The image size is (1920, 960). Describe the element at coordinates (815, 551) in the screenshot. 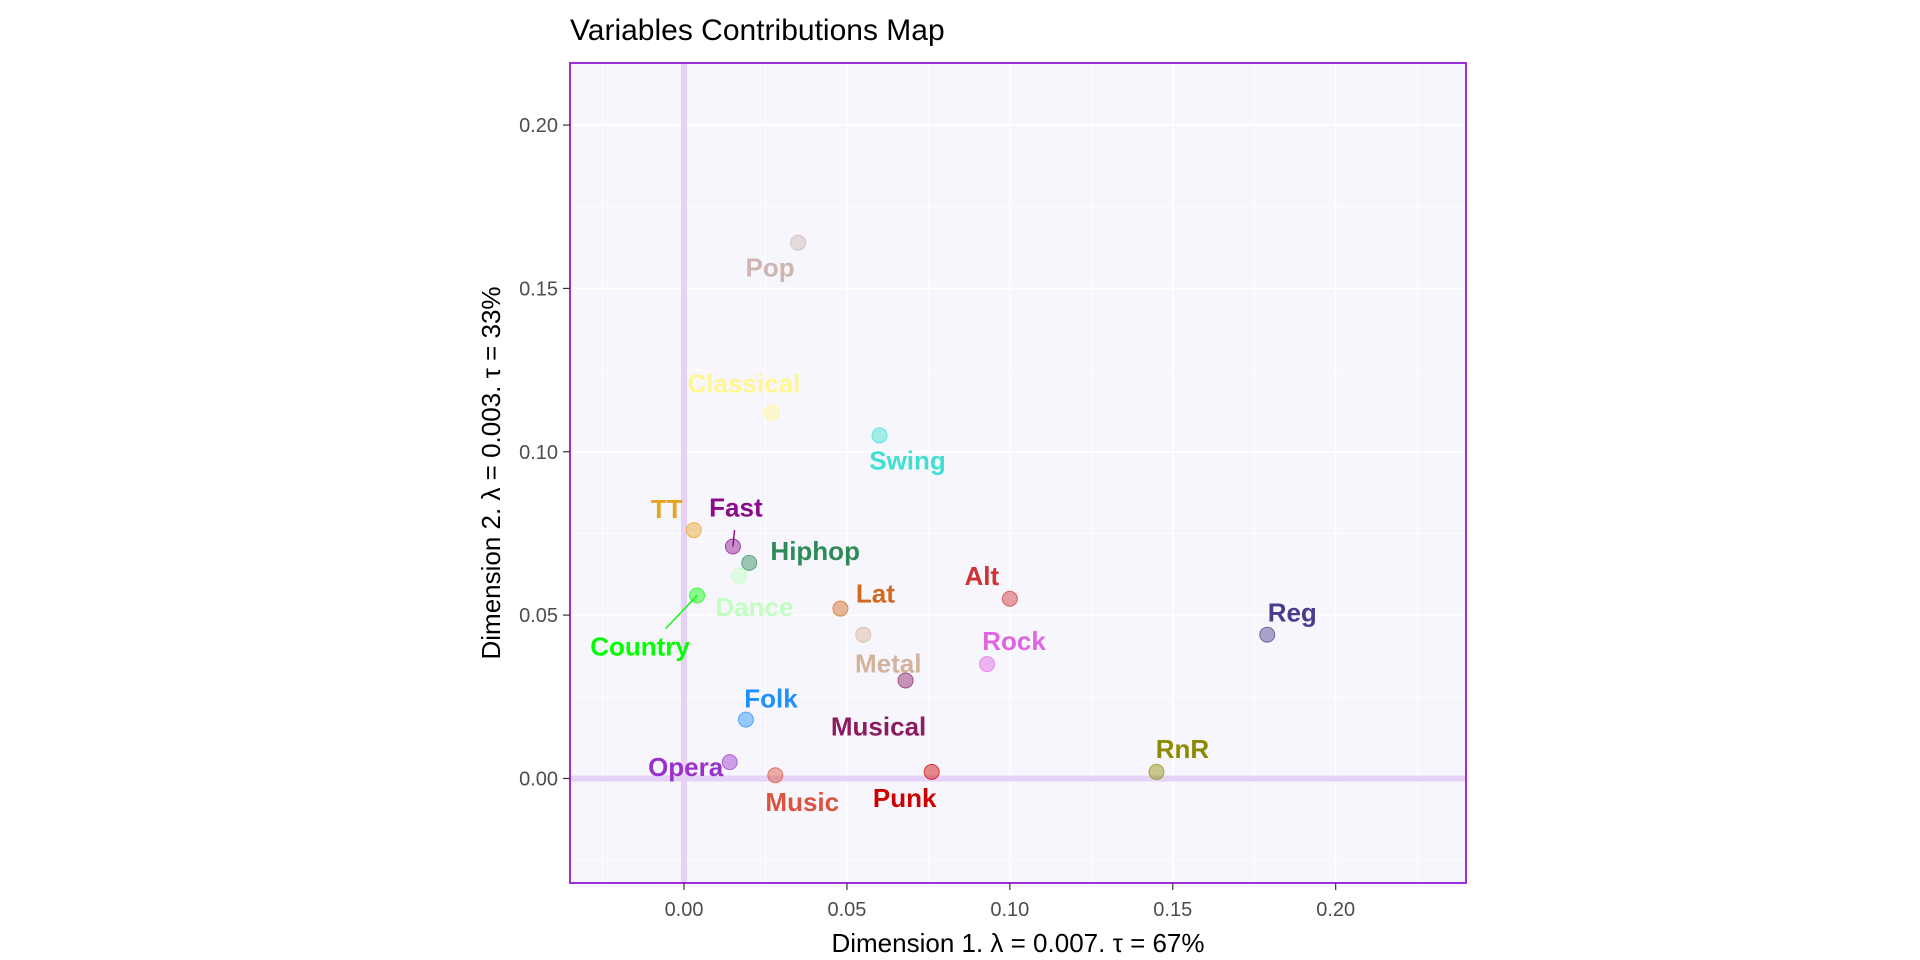

I see `label-hiphop: Hiphop` at that location.